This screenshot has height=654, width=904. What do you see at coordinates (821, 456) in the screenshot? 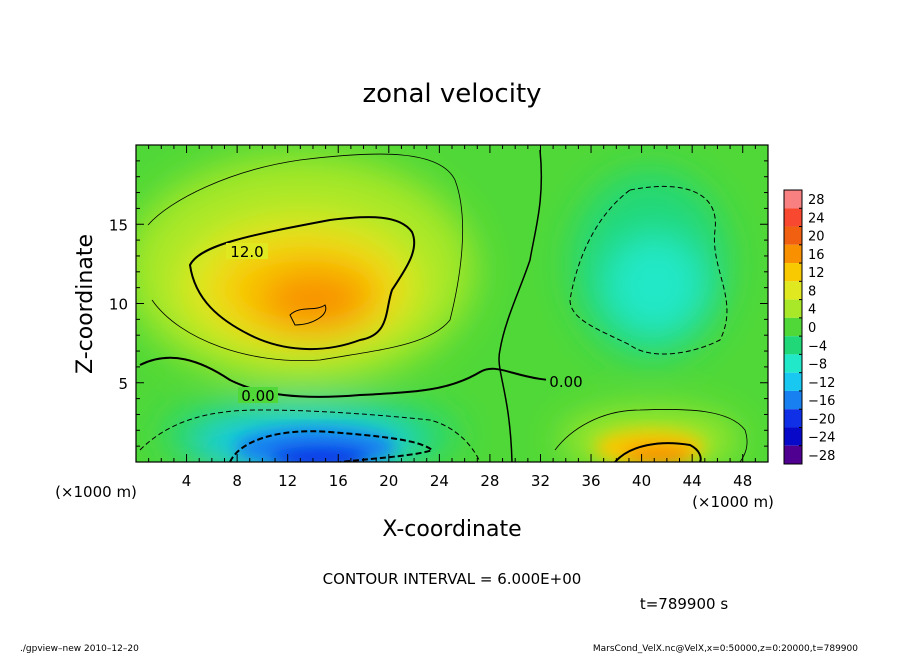
I see `colorbar-label: −28` at bounding box center [821, 456].